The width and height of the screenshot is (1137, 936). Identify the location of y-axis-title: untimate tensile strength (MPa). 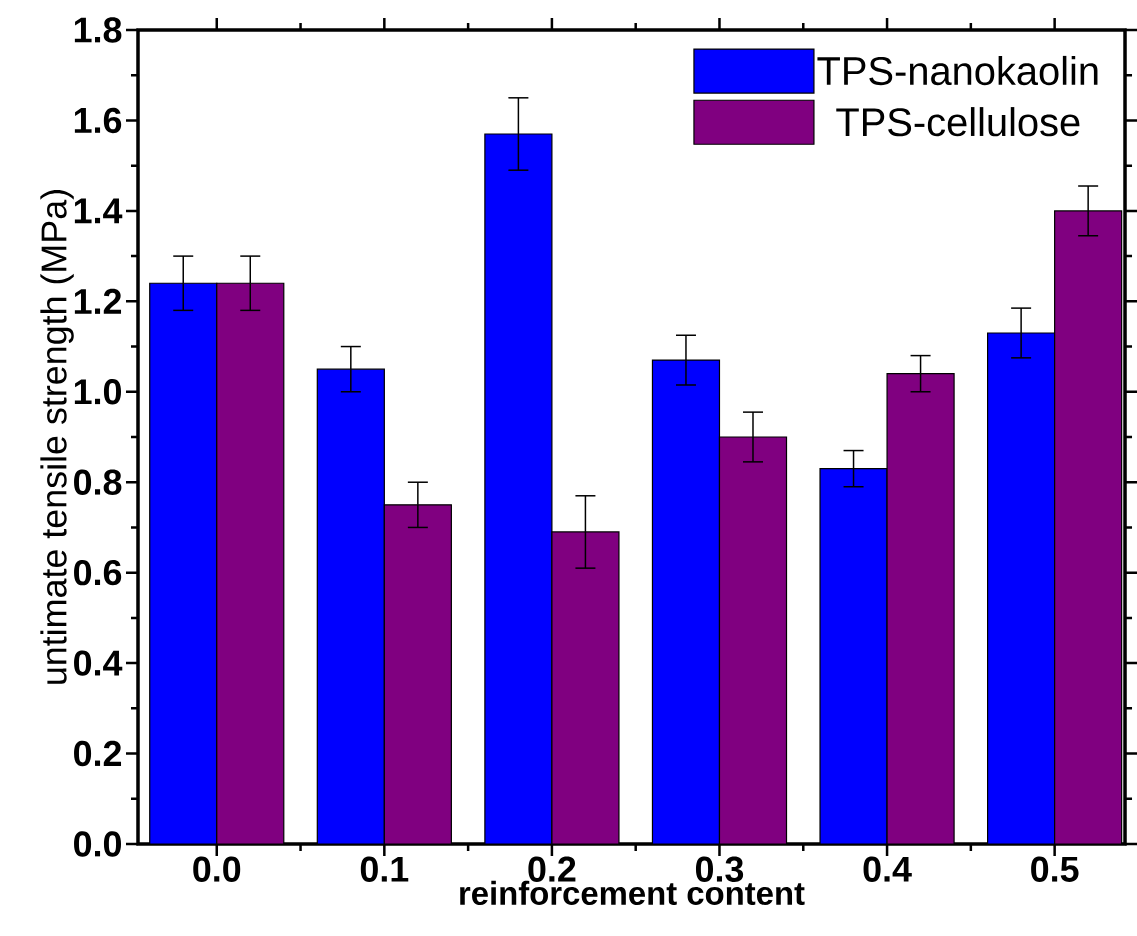
(57, 437).